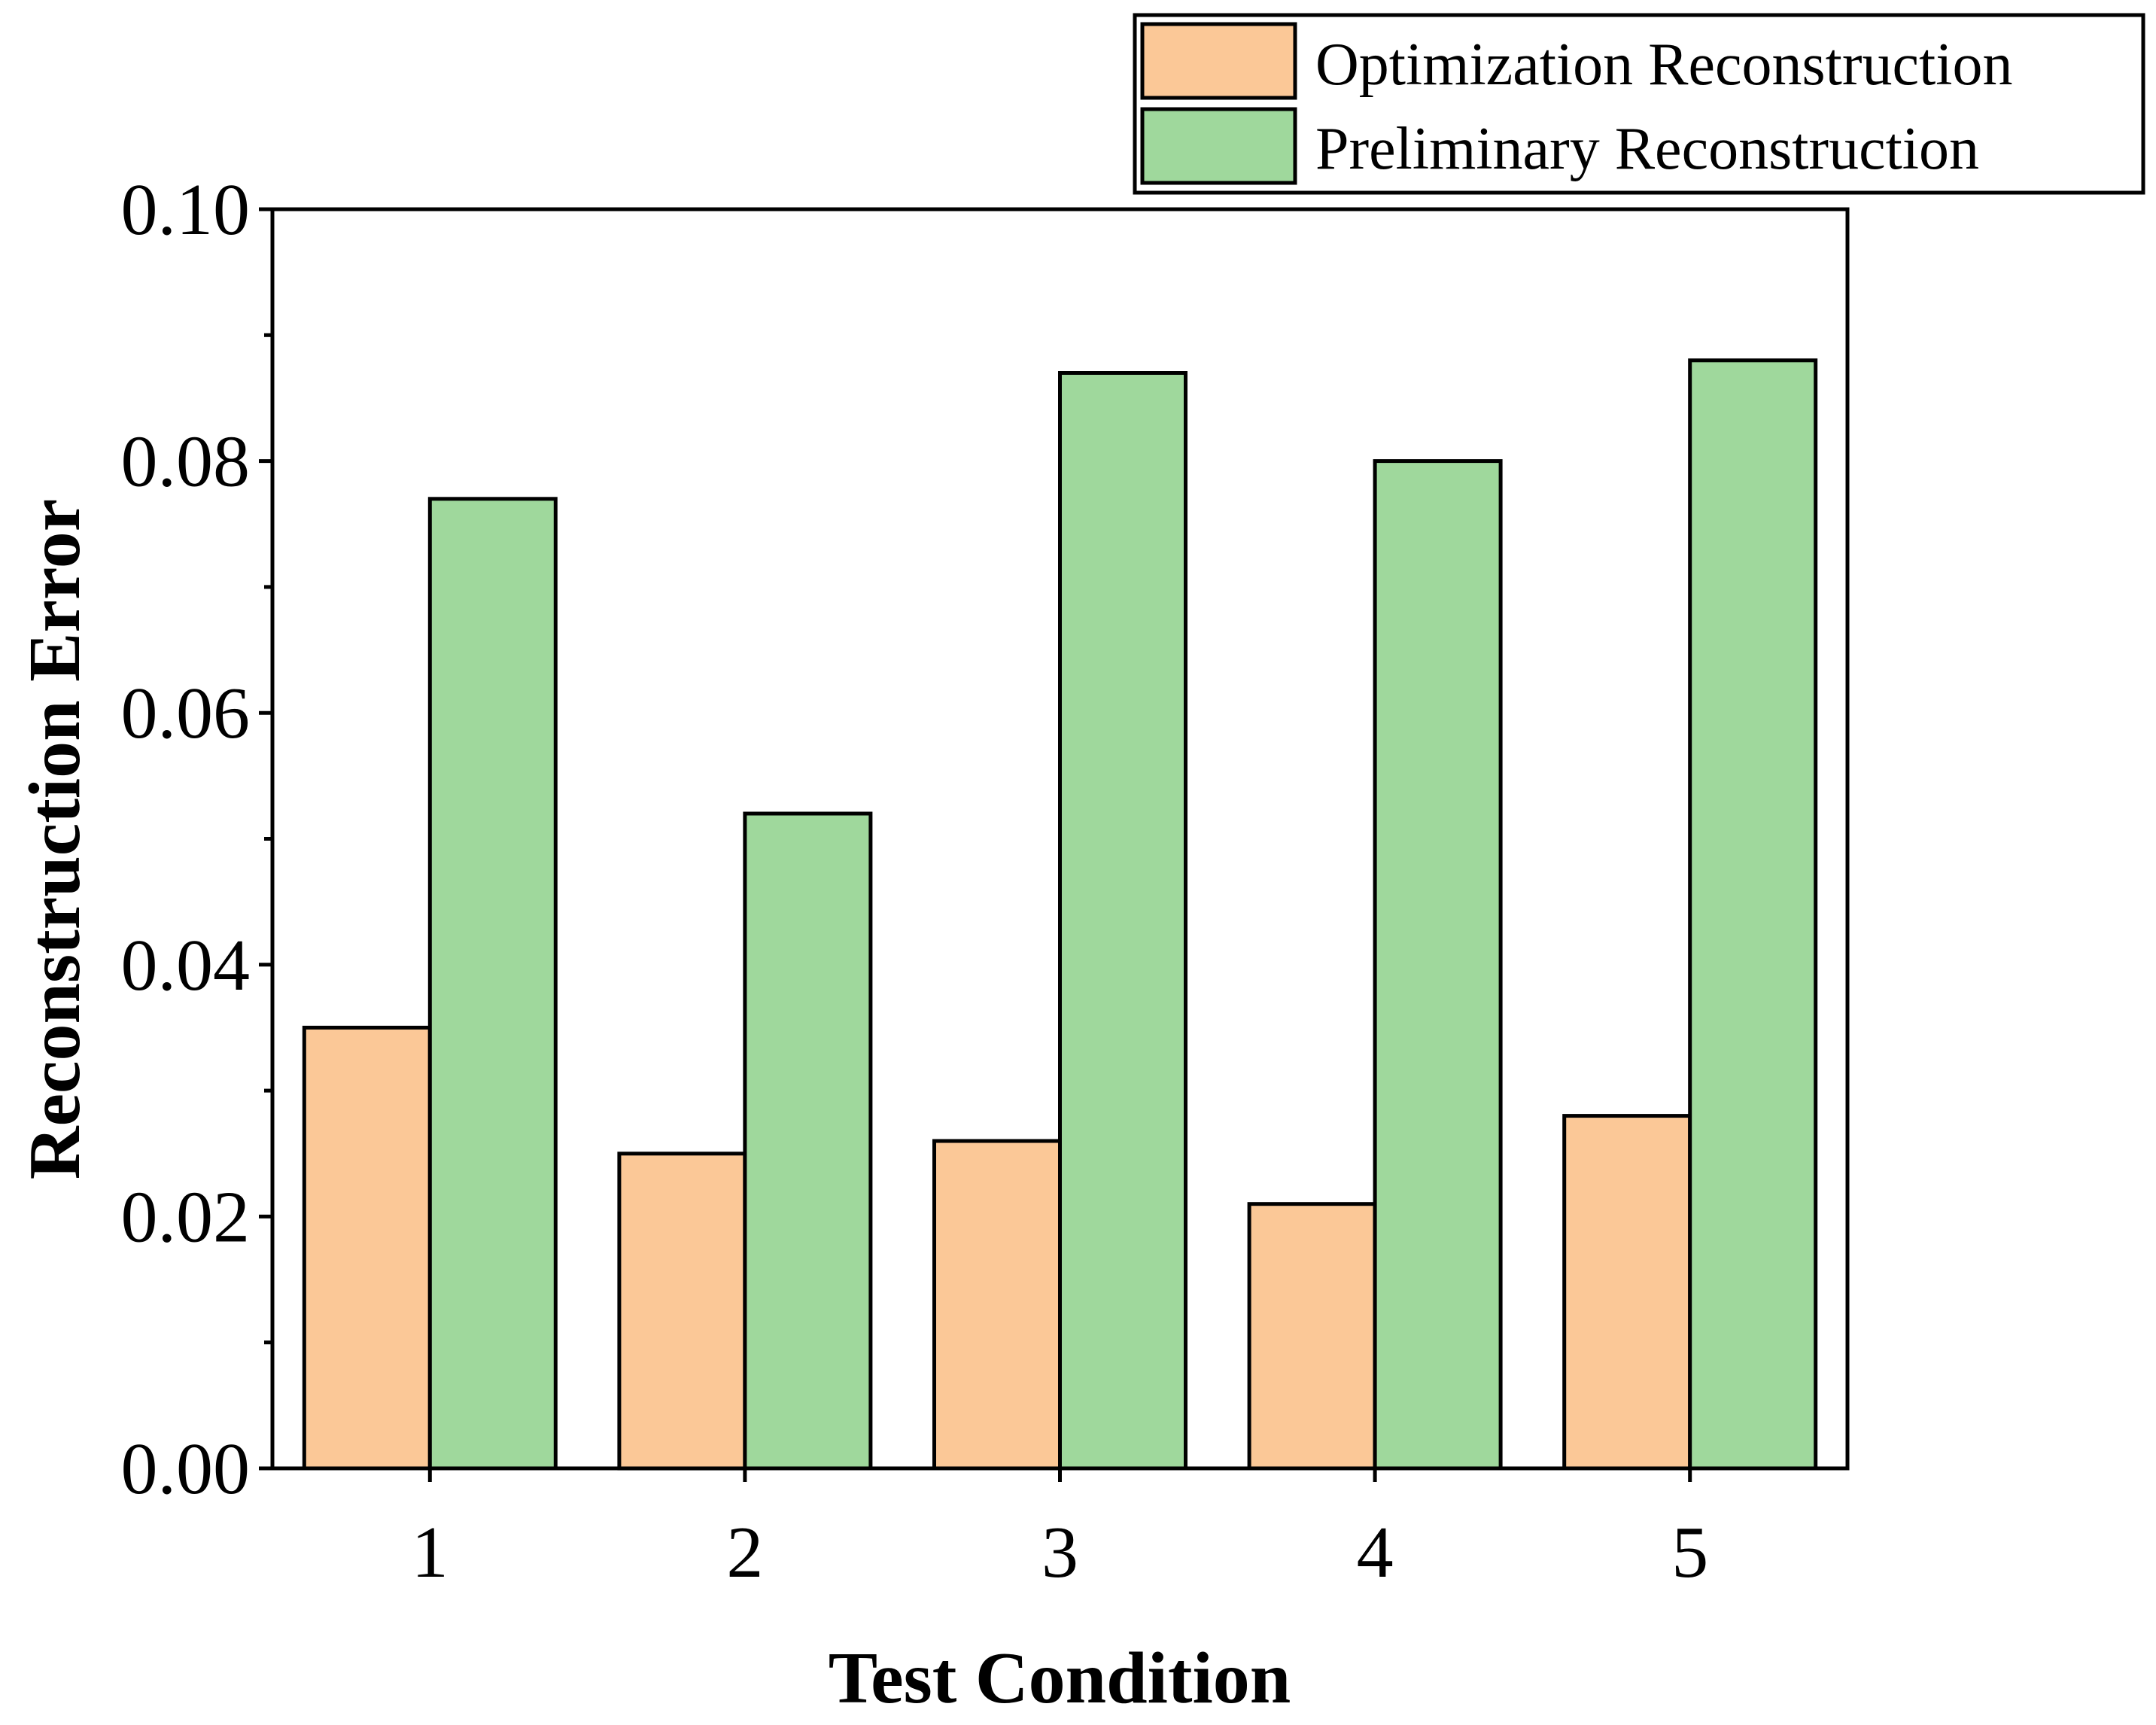  I want to click on legend-frame, so click(1639, 104).